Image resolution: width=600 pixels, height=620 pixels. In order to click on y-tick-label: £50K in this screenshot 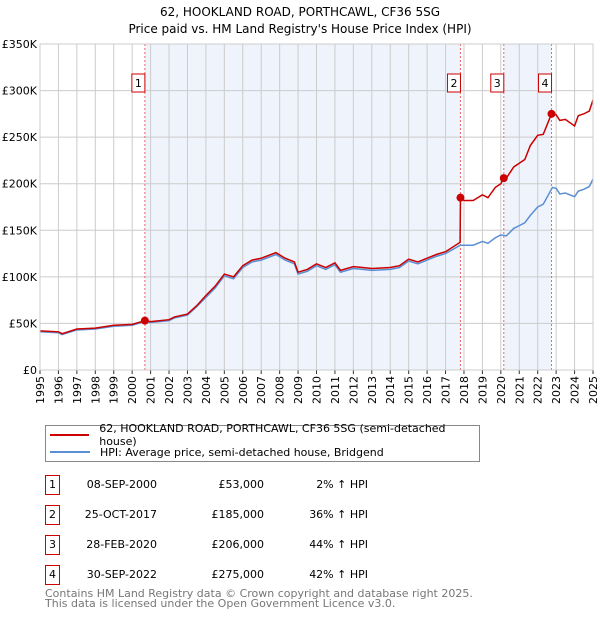, I will do `click(23, 323)`.